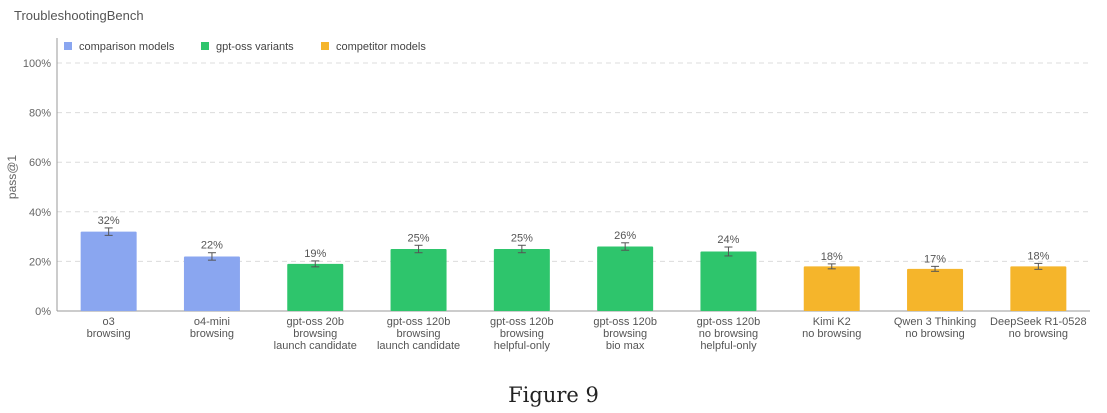  What do you see at coordinates (12, 177) in the screenshot?
I see `y-axis-title: pass@1` at bounding box center [12, 177].